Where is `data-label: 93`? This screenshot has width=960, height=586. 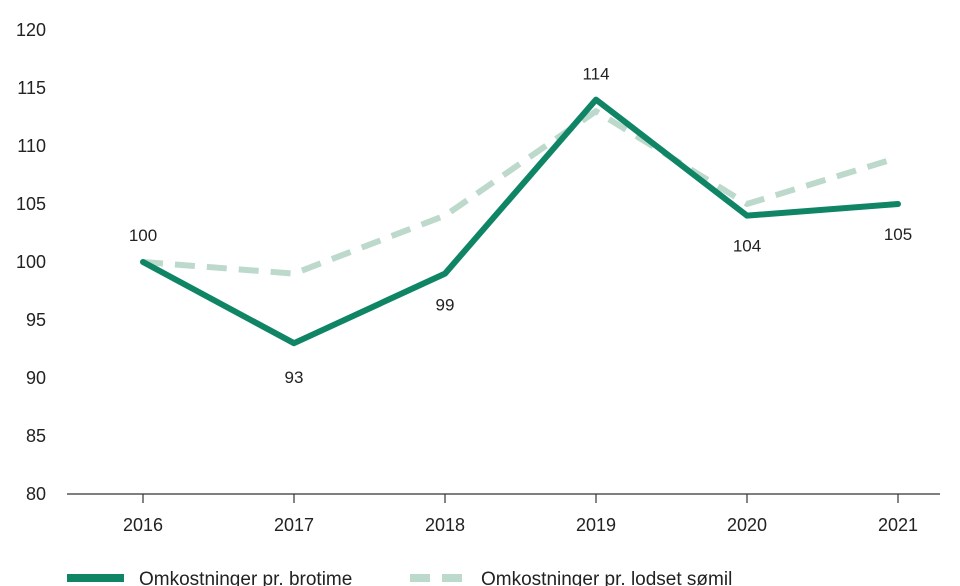 data-label: 93 is located at coordinates (294, 377).